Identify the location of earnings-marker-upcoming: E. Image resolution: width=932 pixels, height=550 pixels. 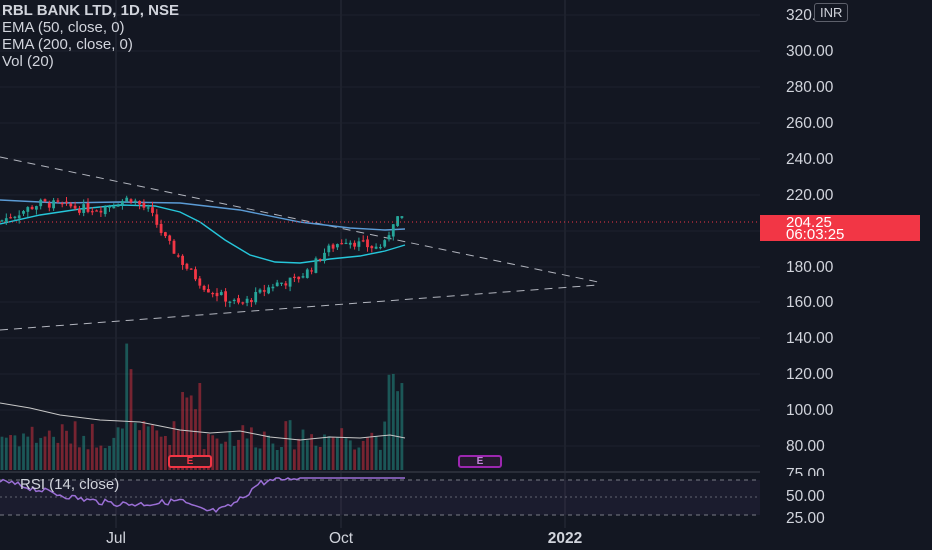
(480, 461).